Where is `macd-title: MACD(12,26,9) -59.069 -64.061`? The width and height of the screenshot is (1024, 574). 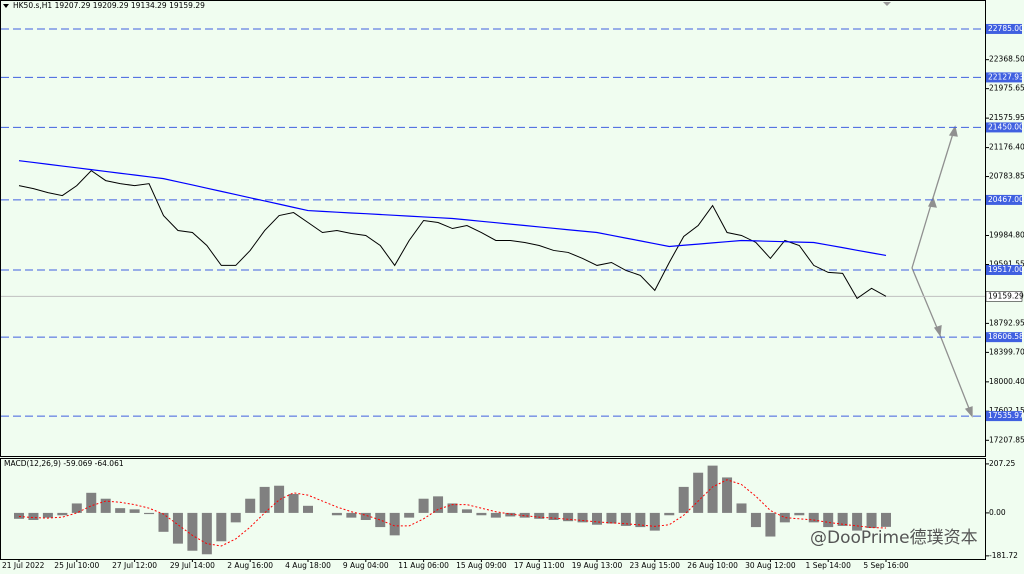 macd-title: MACD(12,26,9) -59.069 -64.061 is located at coordinates (64, 463).